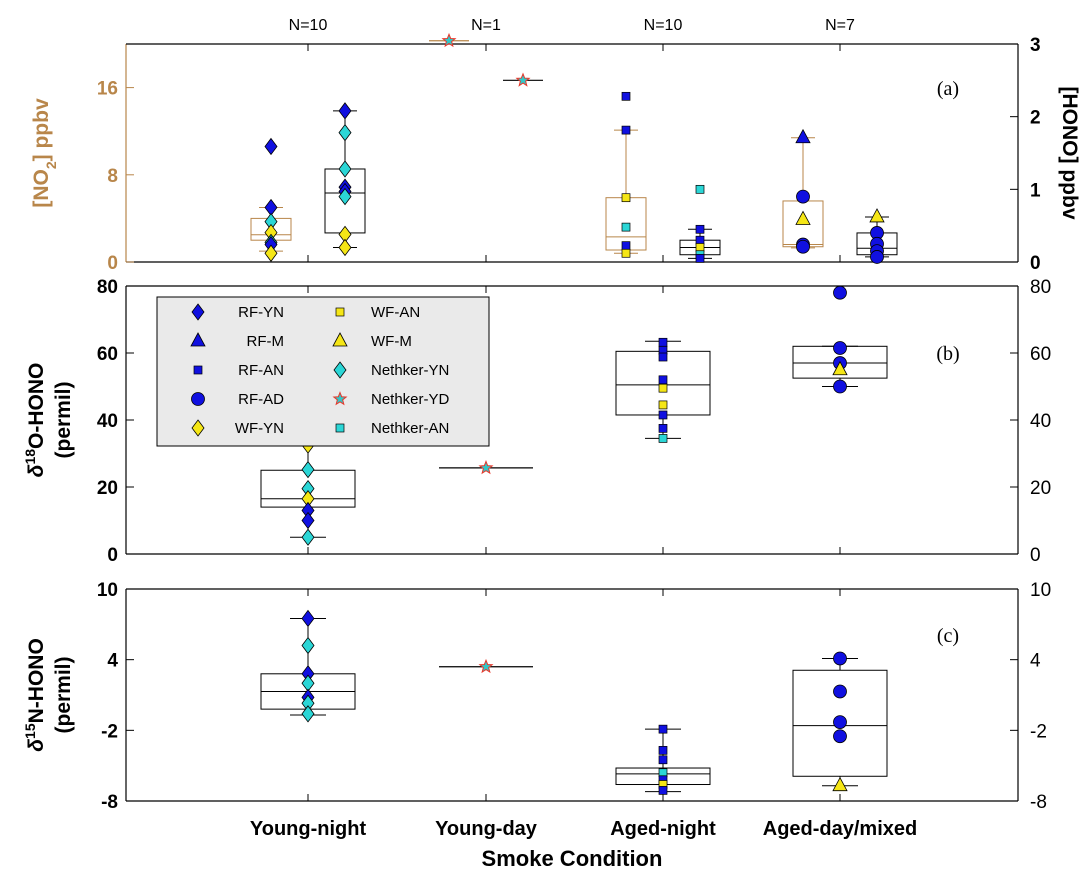 This screenshot has width=1080, height=872. What do you see at coordinates (1035, 661) in the screenshot?
I see `right-tick-label: 4` at bounding box center [1035, 661].